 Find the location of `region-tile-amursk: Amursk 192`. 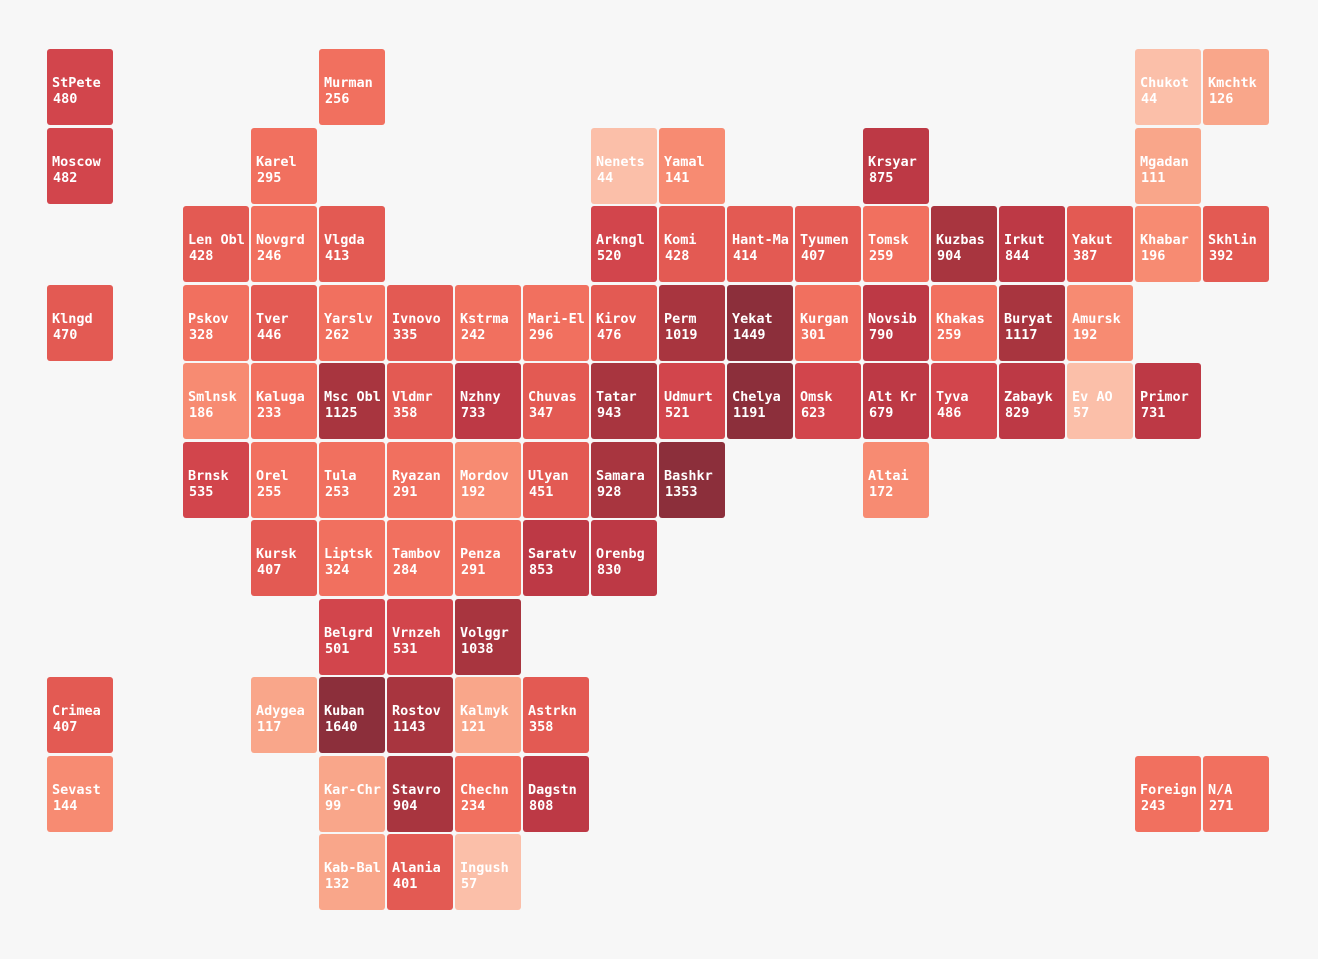

region-tile-amursk: Amursk 192 is located at coordinates (1100, 323).